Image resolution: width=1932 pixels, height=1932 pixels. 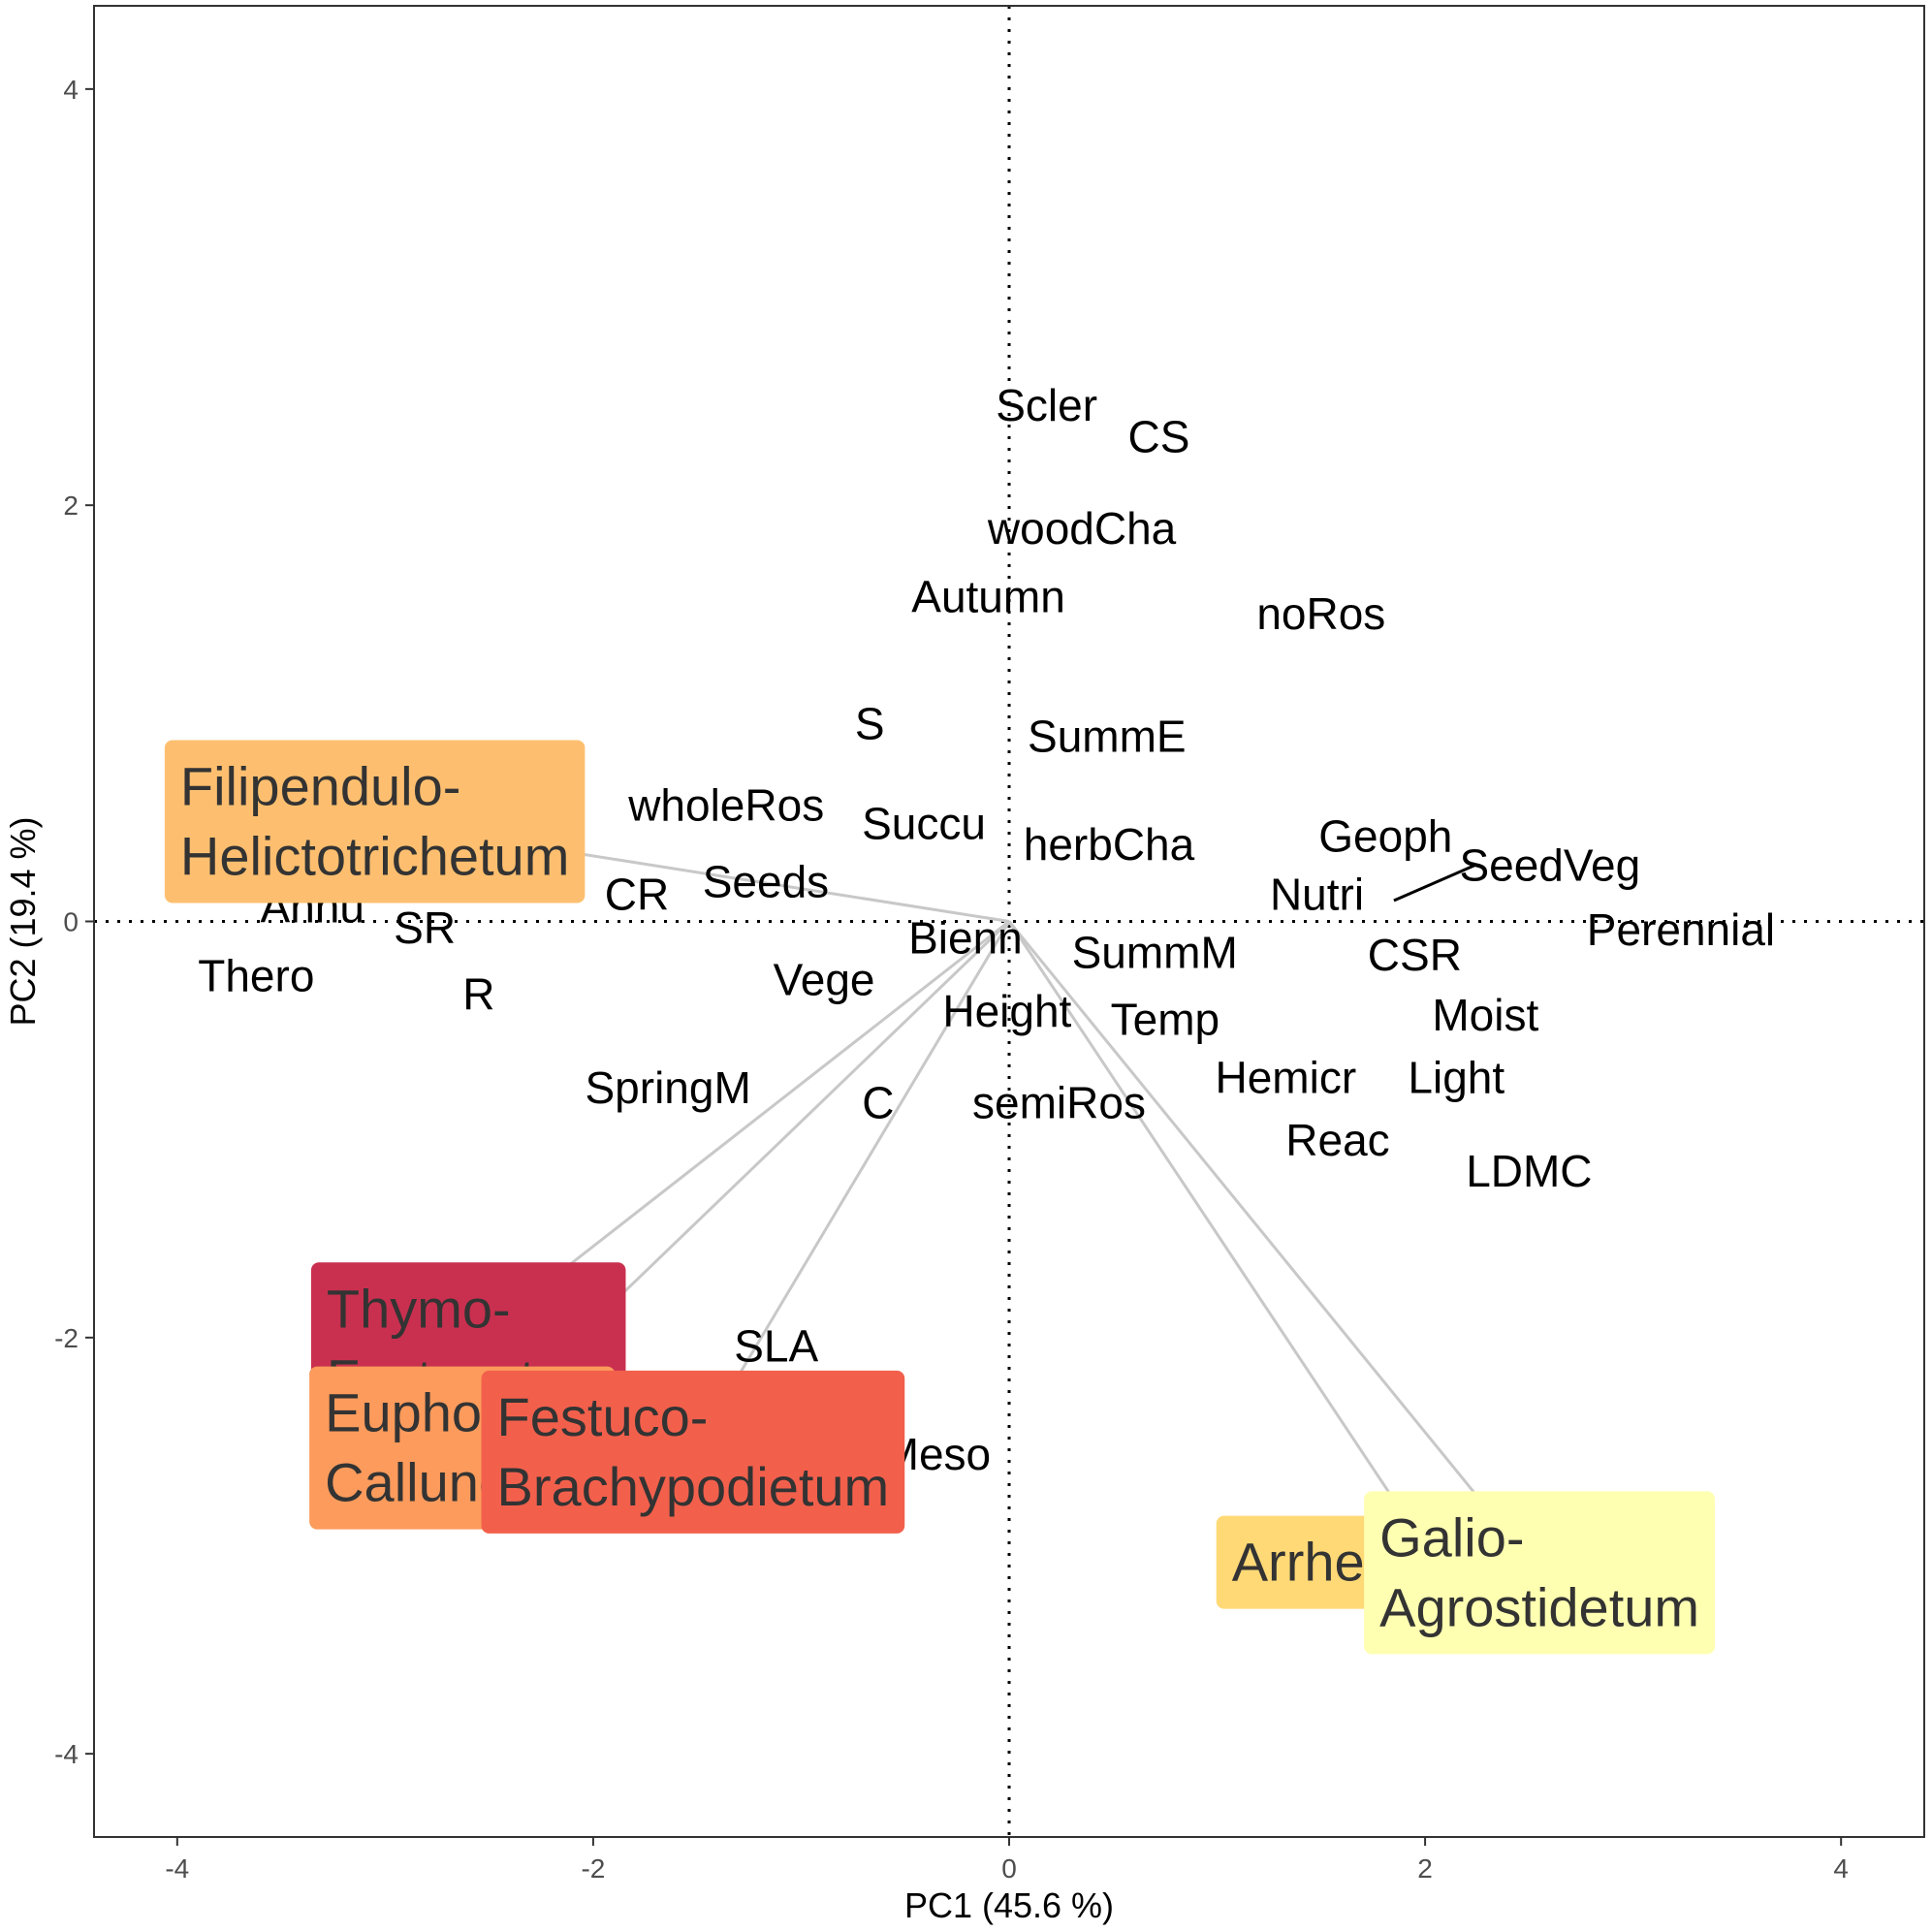 I want to click on x-tick-label: -2, so click(x=593, y=1868).